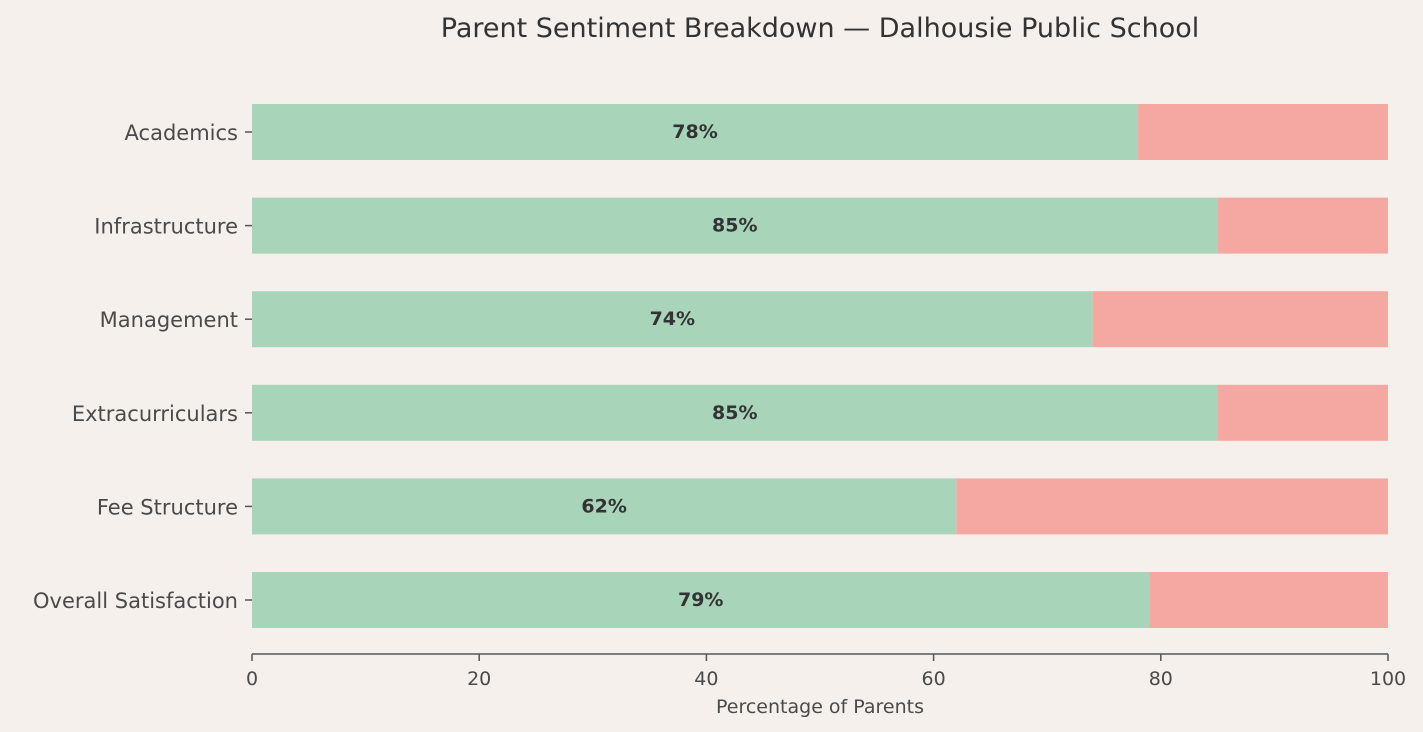 This screenshot has height=732, width=1423. What do you see at coordinates (706, 679) in the screenshot?
I see `x-tick-label: 40` at bounding box center [706, 679].